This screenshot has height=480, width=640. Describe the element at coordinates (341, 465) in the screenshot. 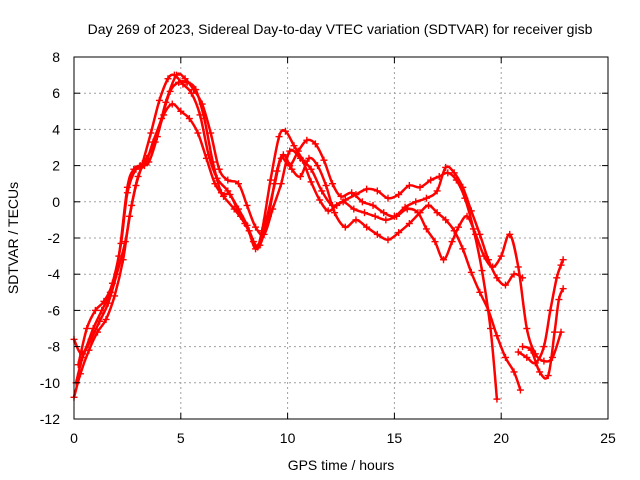

I see `x-axis-title: GPS time / hours` at that location.